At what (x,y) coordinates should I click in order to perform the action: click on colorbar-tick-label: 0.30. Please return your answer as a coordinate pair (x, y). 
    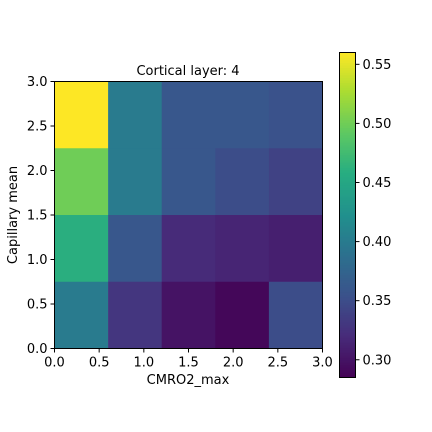
    Looking at the image, I should click on (377, 360).